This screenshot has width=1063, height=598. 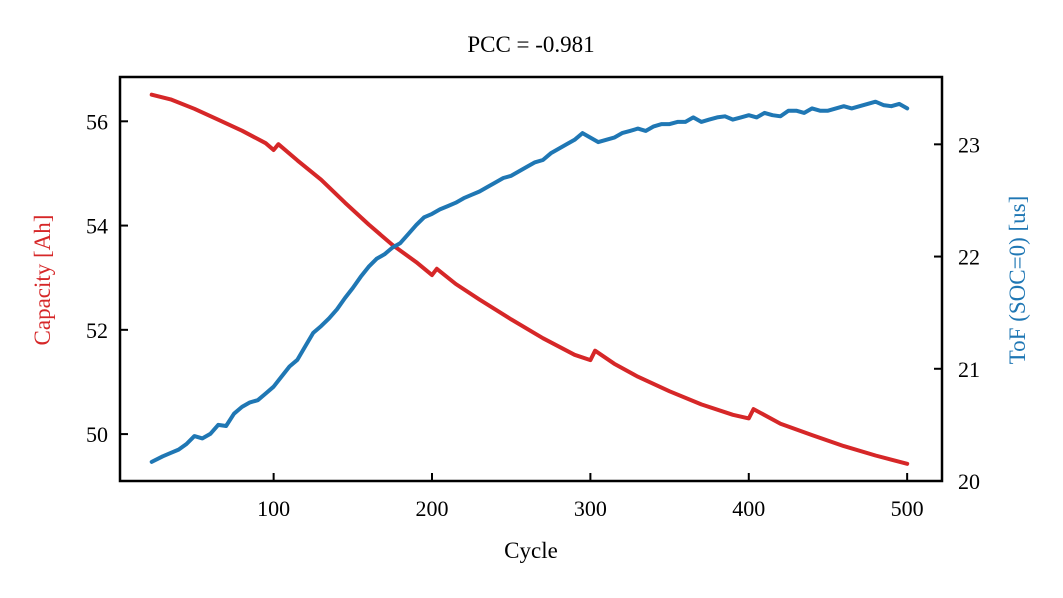 What do you see at coordinates (957, 313) in the screenshot?
I see `y-axis-right: 20 21 22 23` at bounding box center [957, 313].